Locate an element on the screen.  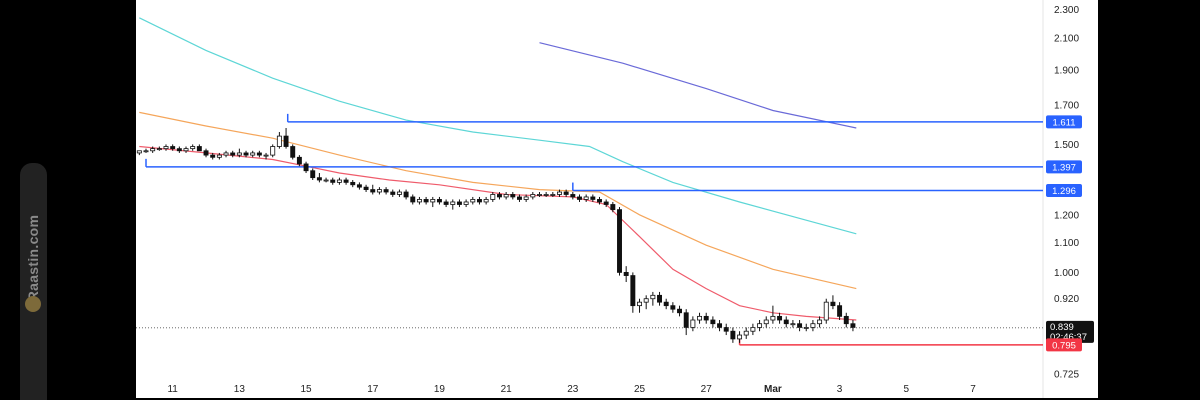
current-price-badge is located at coordinates (1070, 331).